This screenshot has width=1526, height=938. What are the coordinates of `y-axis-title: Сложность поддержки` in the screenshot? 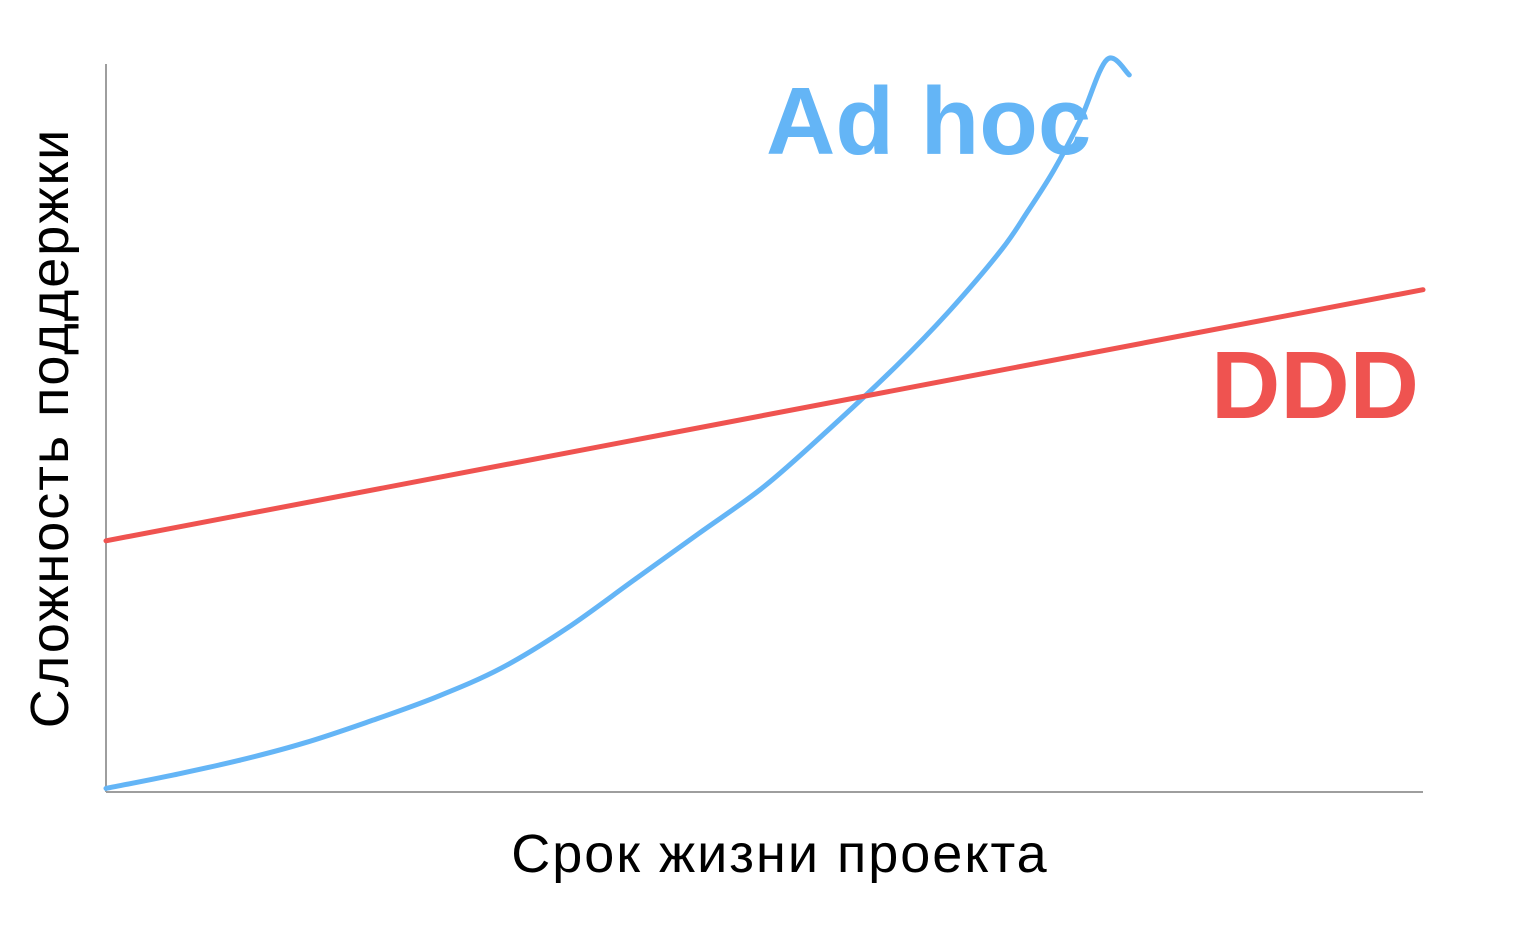 It's located at (50, 428).